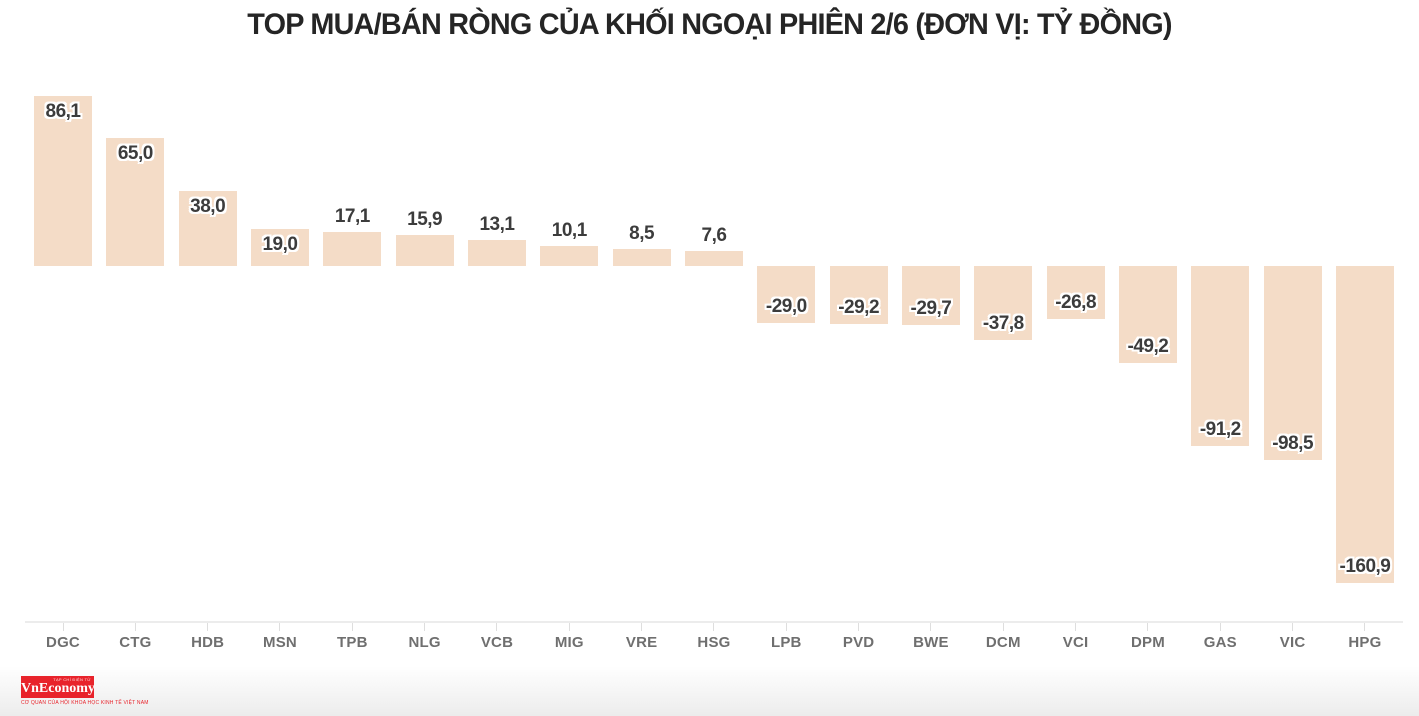  Describe the element at coordinates (786, 295) in the screenshot. I see `bar-LPB` at that location.